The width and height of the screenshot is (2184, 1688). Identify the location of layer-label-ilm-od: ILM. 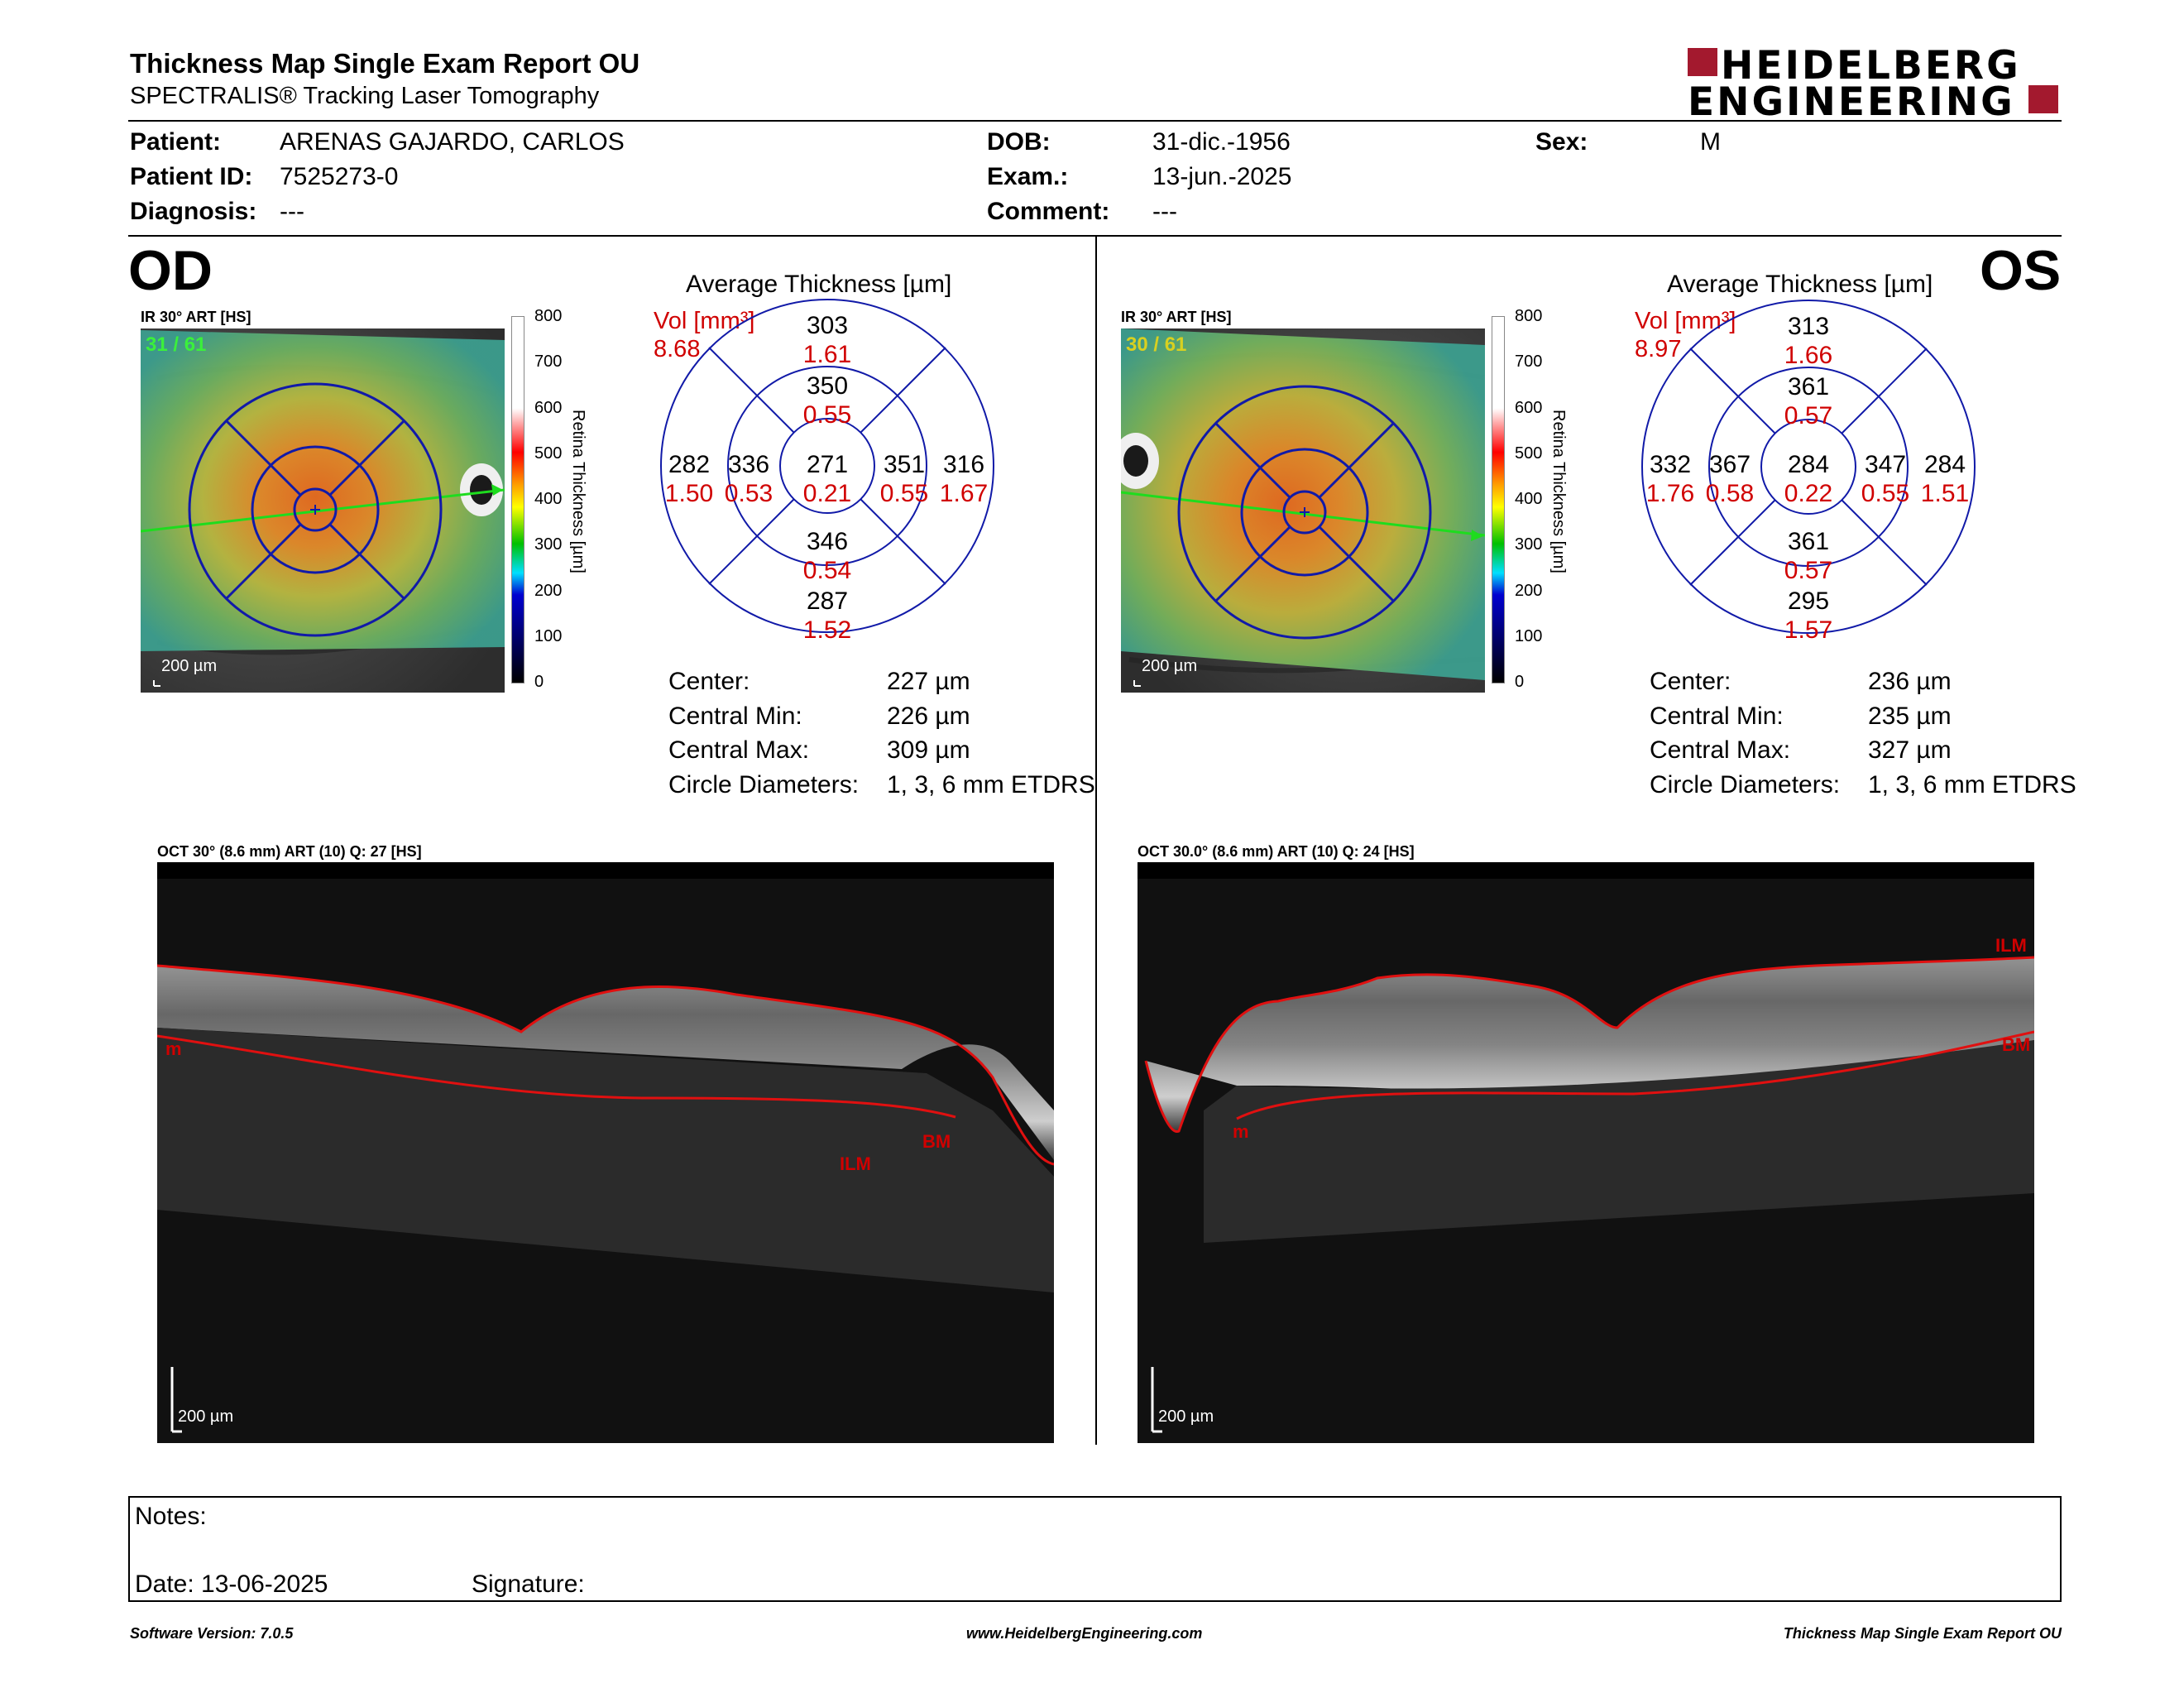
(855, 1163).